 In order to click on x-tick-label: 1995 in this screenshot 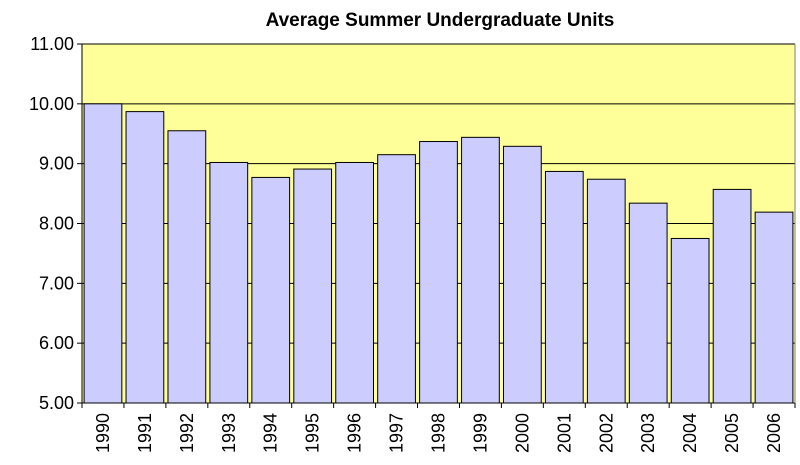, I will do `click(313, 433)`.